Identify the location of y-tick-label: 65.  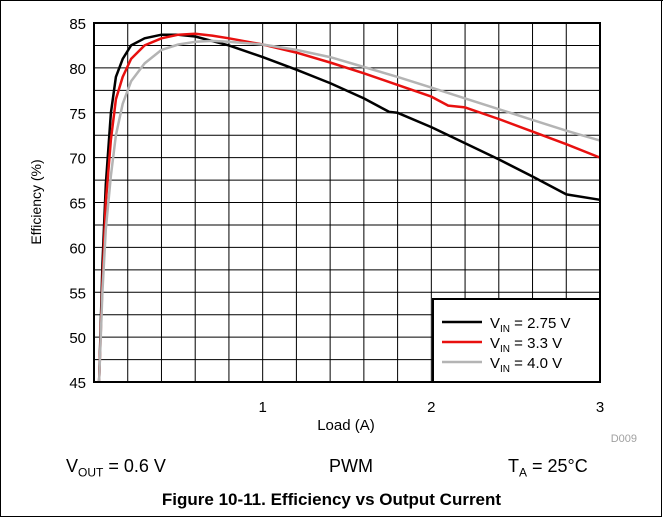
(77, 204).